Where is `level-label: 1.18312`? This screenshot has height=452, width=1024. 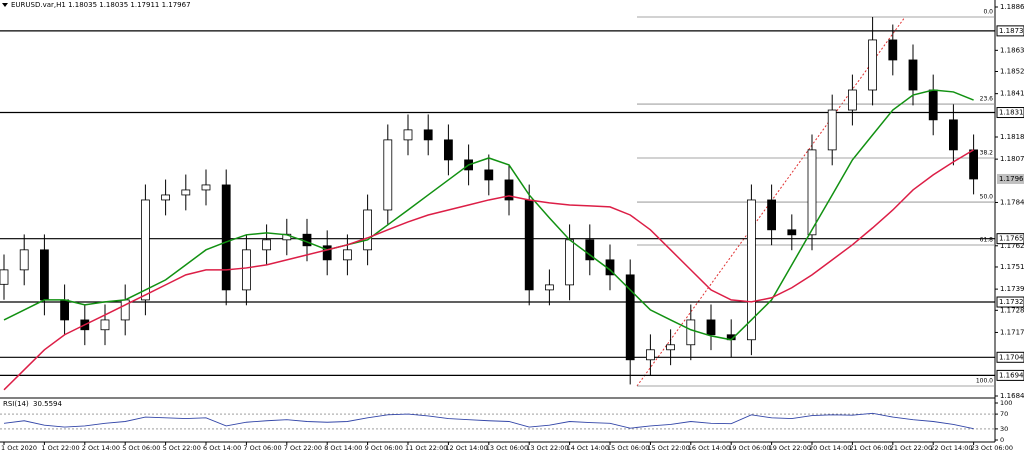 level-label: 1.18312 is located at coordinates (1011, 113).